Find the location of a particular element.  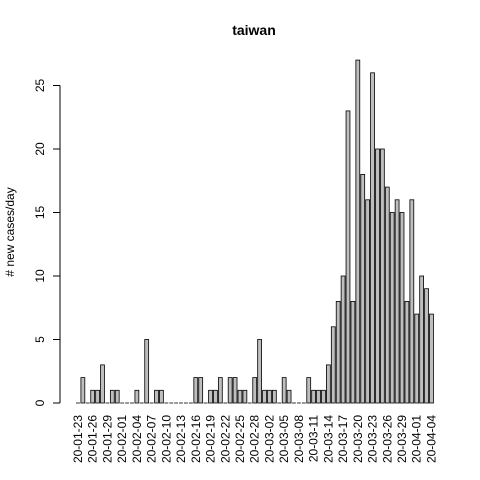

x-tick-label: 20-02-10 is located at coordinates (166, 439).